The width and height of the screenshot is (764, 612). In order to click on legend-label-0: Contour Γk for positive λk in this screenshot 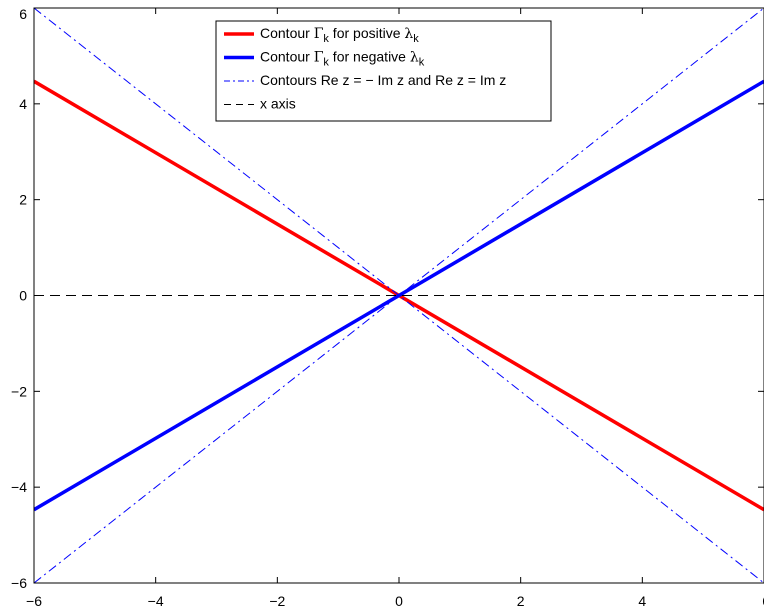, I will do `click(339, 35)`.